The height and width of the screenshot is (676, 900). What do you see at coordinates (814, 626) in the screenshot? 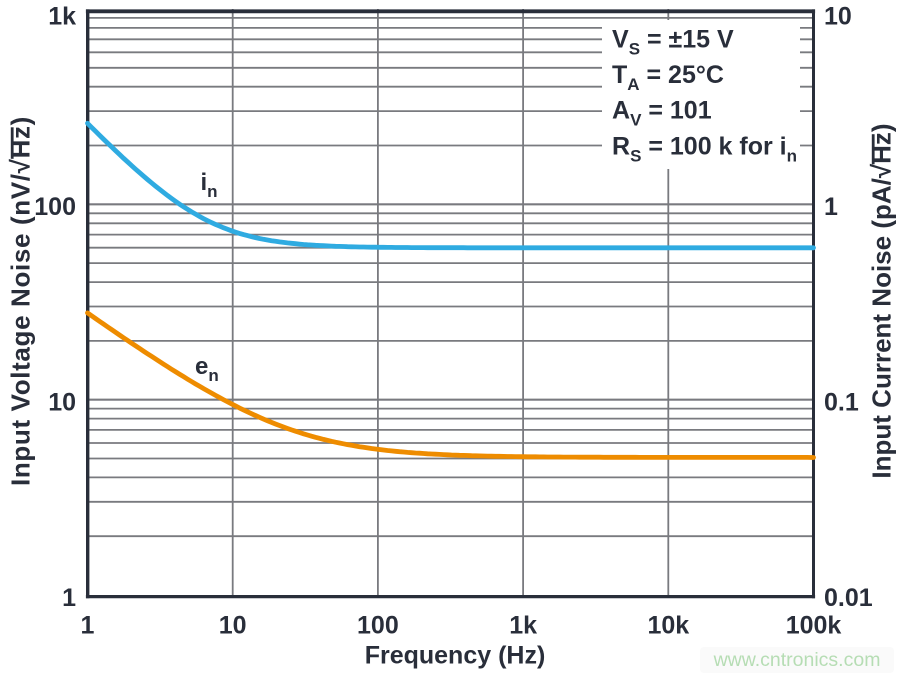
I see `svg-text: 100k` at bounding box center [814, 626].